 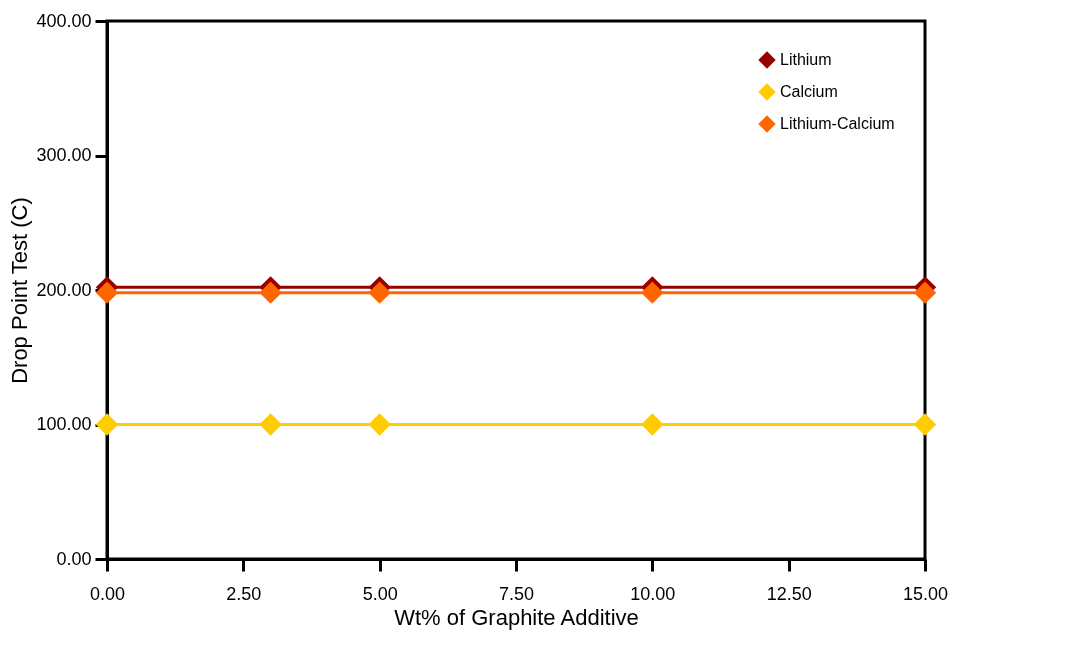 I want to click on y-tick-label: 0.00, so click(x=74, y=558).